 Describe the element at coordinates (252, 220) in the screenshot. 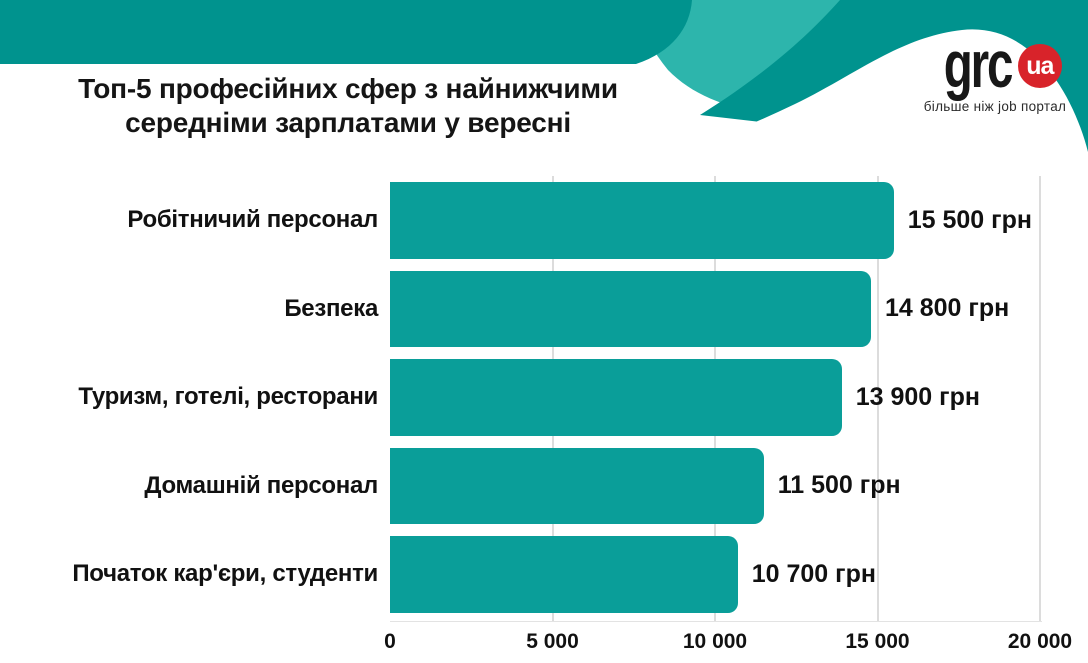

I see `category-label: Робітничий персонал` at that location.